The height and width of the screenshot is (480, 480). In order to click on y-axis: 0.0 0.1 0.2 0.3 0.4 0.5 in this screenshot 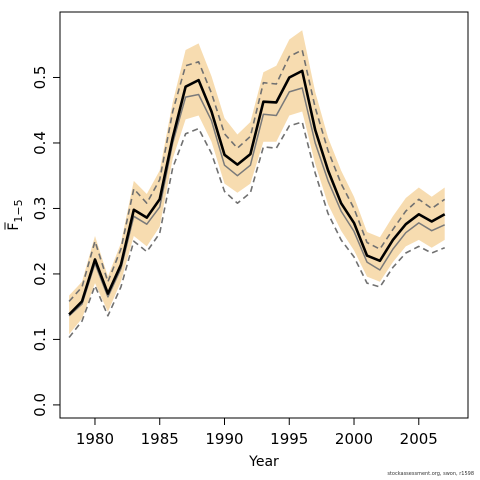, I will do `click(45, 241)`.